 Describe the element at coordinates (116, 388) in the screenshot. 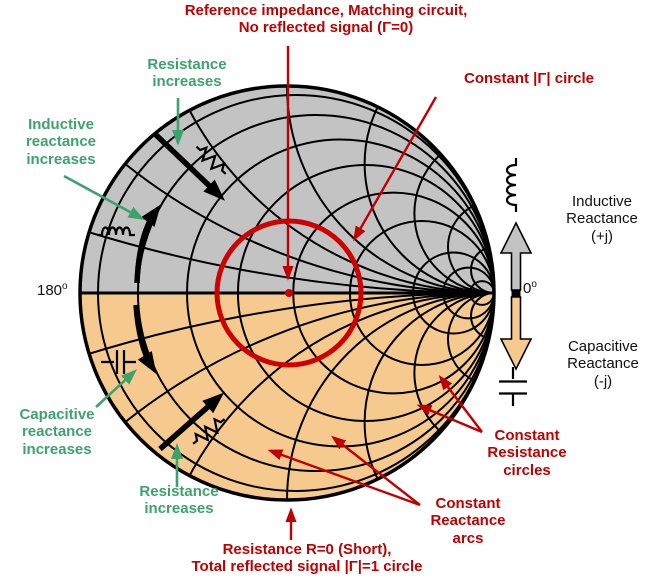

I see `capacitive-reactance-pointer` at that location.